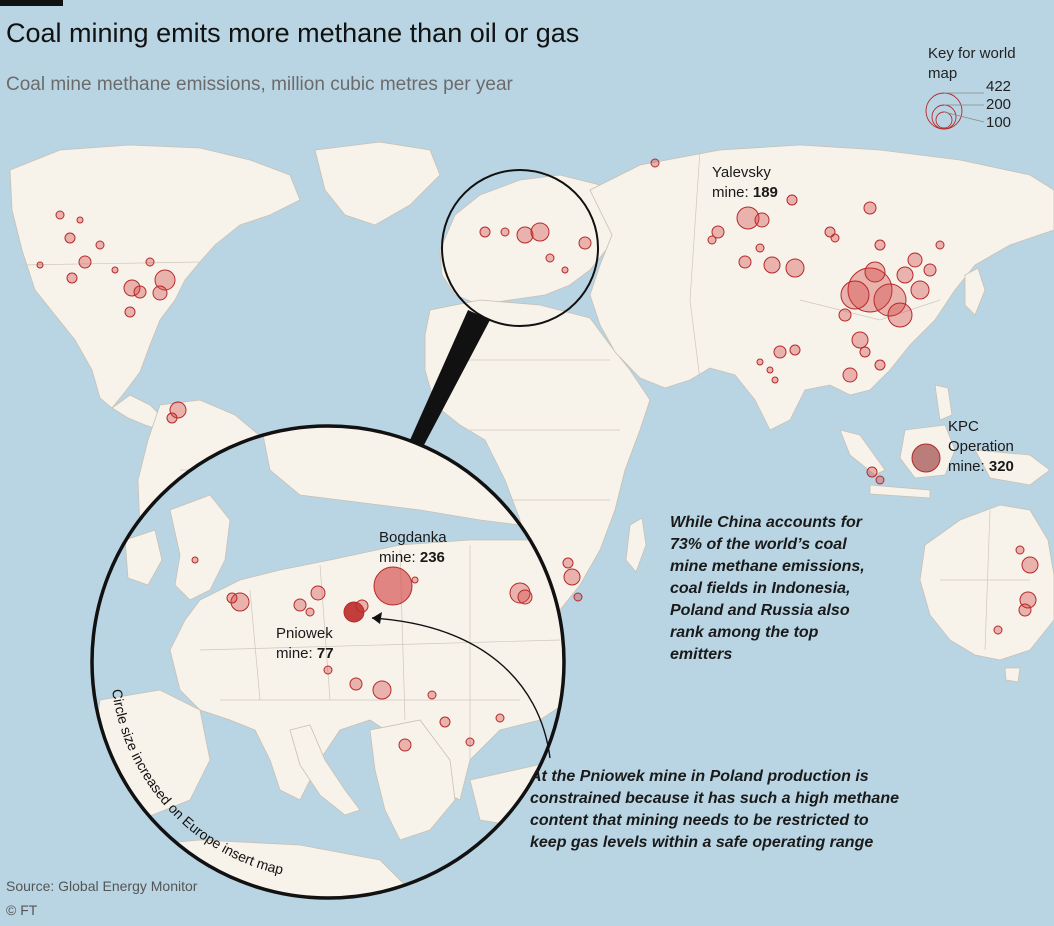 The image size is (1054, 926). I want to click on bogdanka-value: 236, so click(432, 557).